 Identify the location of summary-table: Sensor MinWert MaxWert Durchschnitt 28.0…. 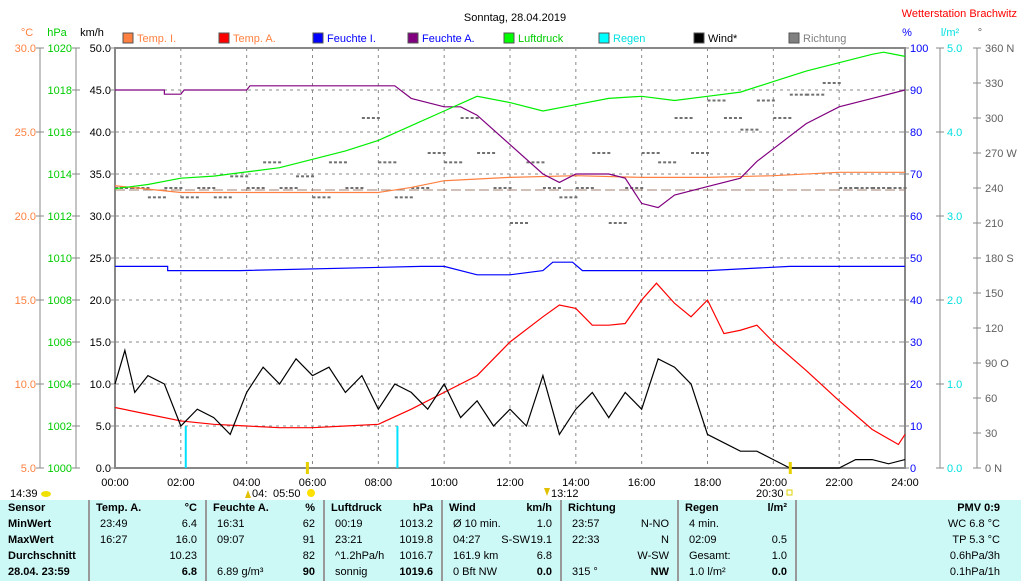
(510, 540).